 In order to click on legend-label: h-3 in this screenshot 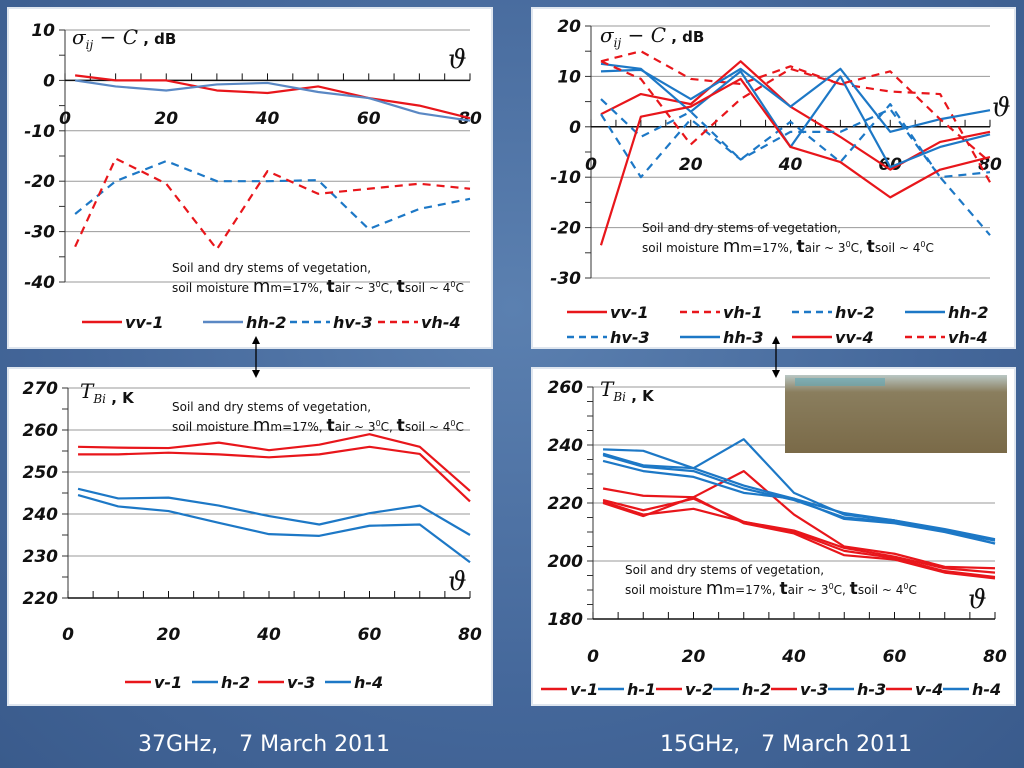, I will do `click(871, 689)`.